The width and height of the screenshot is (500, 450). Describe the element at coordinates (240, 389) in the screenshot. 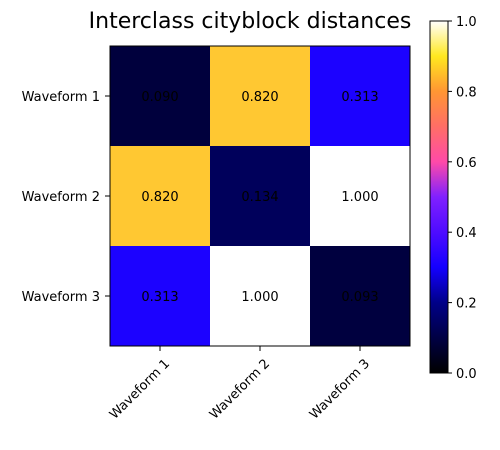

I see `x-tick-label: Waveform 2` at that location.